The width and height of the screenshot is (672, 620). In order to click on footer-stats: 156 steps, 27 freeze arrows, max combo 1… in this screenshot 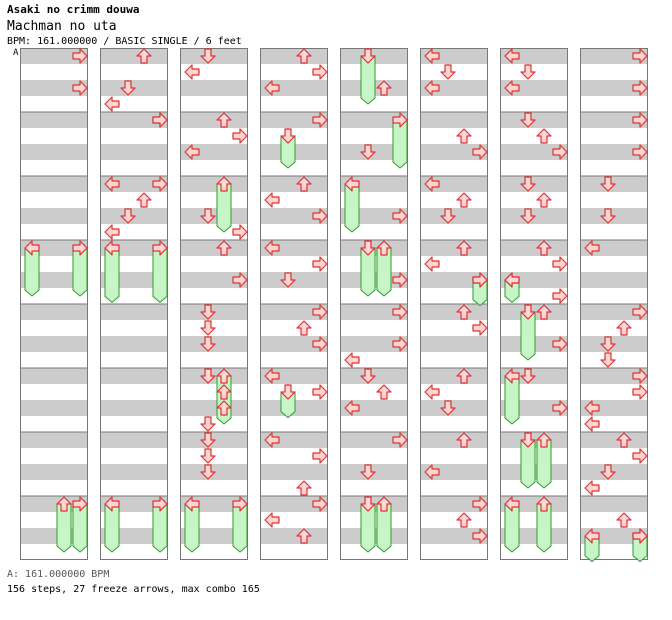, I will do `click(133, 589)`.